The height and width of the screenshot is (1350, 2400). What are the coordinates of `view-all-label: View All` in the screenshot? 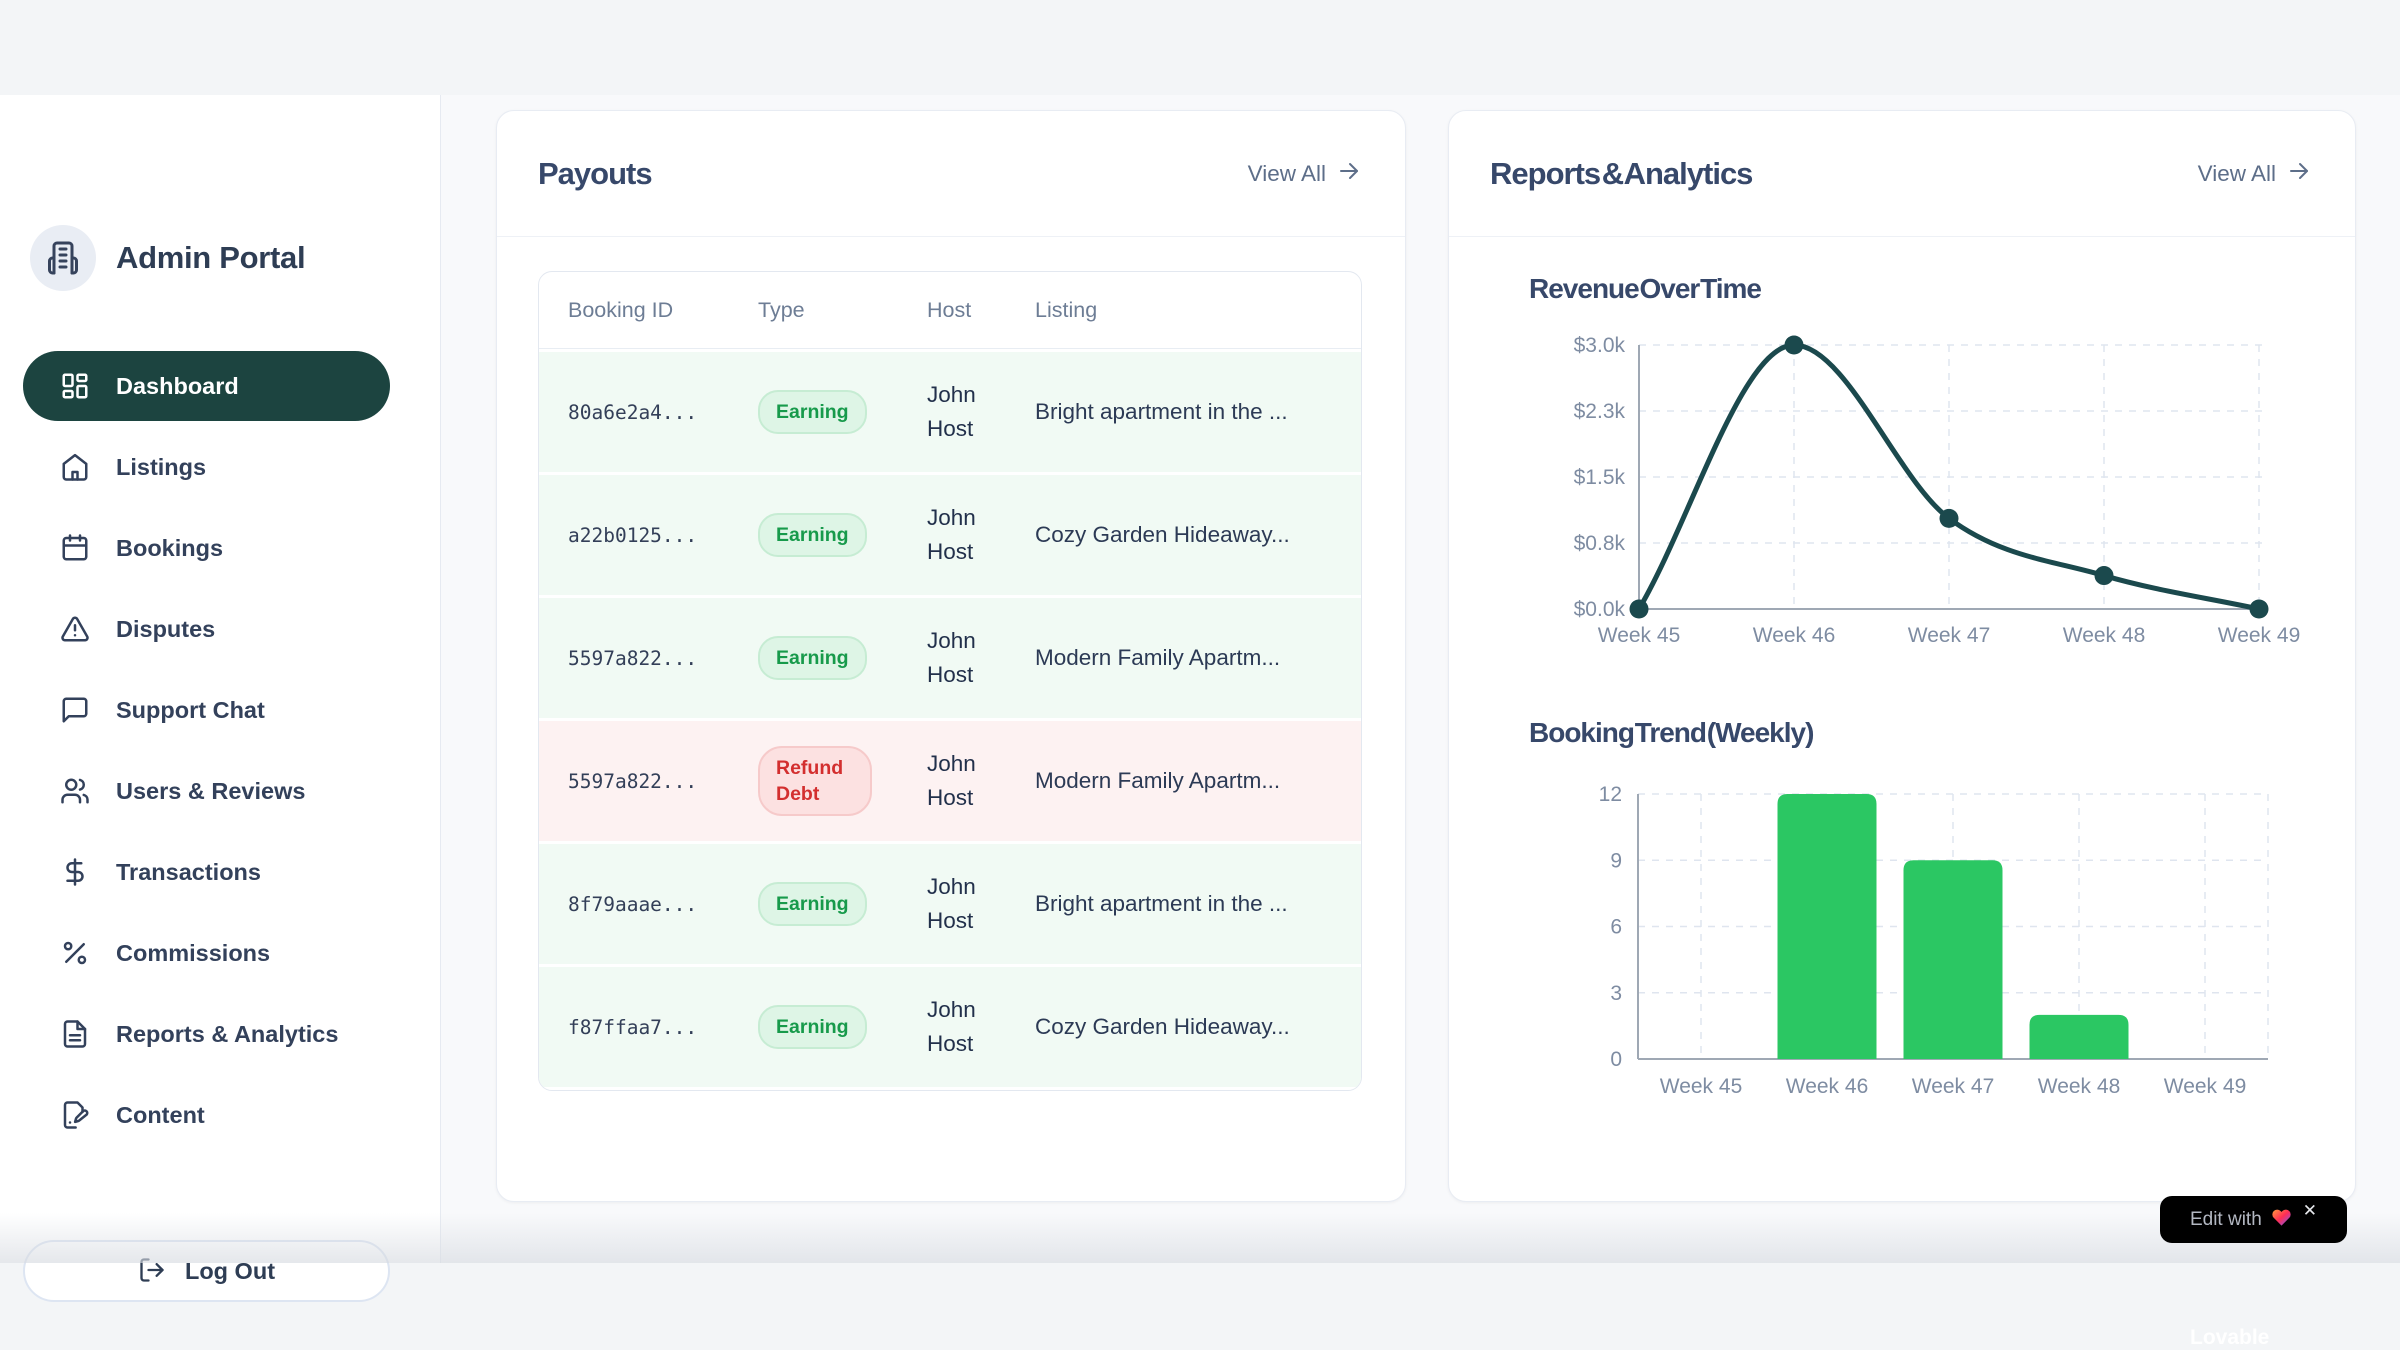 It's located at (2236, 173).